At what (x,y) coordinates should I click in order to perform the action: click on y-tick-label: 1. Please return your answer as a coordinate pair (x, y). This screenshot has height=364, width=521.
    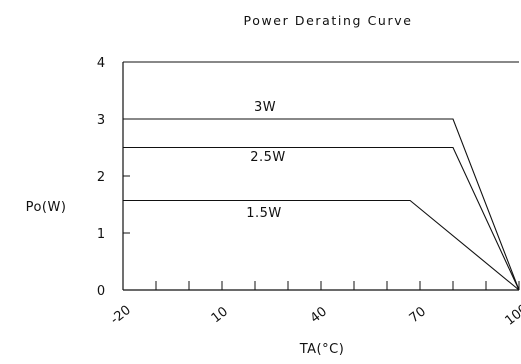
    Looking at the image, I should click on (101, 234).